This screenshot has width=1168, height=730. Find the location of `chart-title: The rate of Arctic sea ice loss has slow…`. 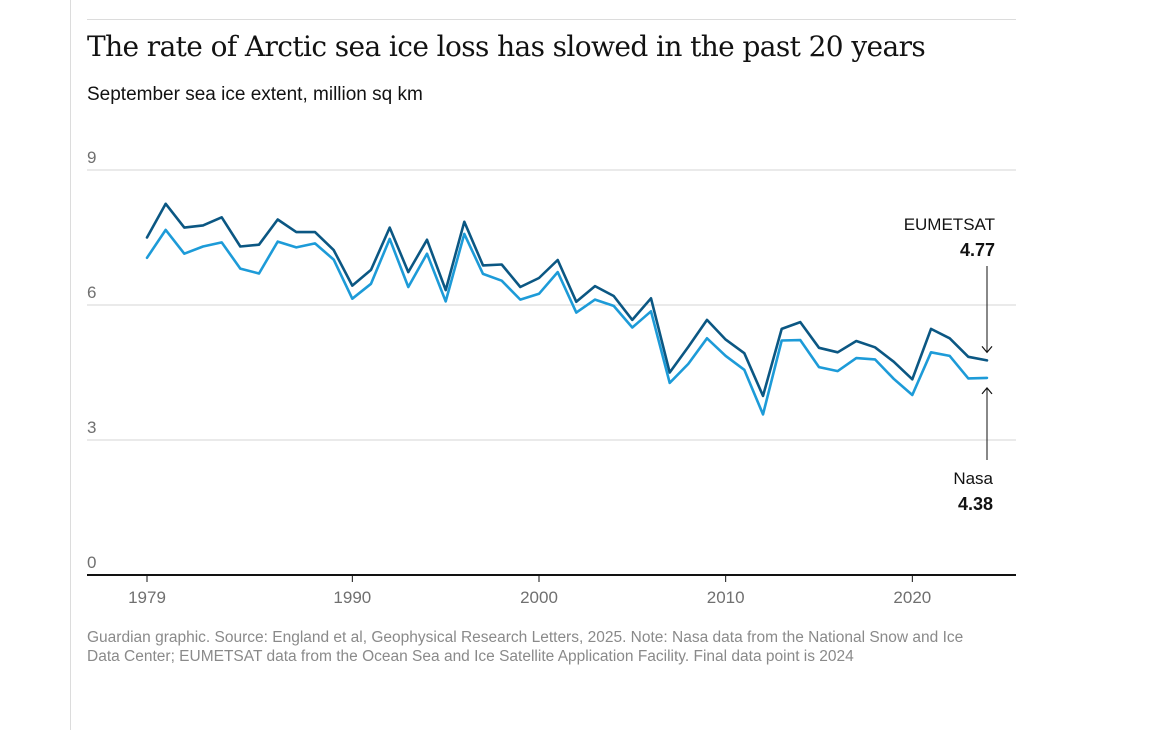

chart-title: The rate of Arctic sea ice loss has slow… is located at coordinates (506, 46).